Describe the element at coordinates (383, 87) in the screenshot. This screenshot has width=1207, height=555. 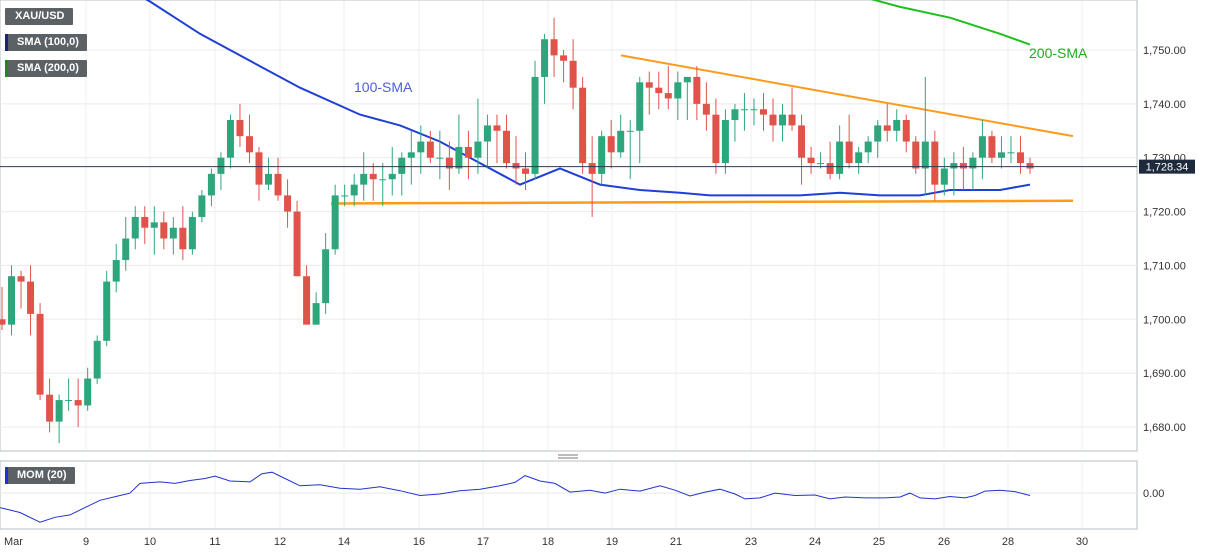
I see `sma-100-annotation: 100-SMA` at that location.